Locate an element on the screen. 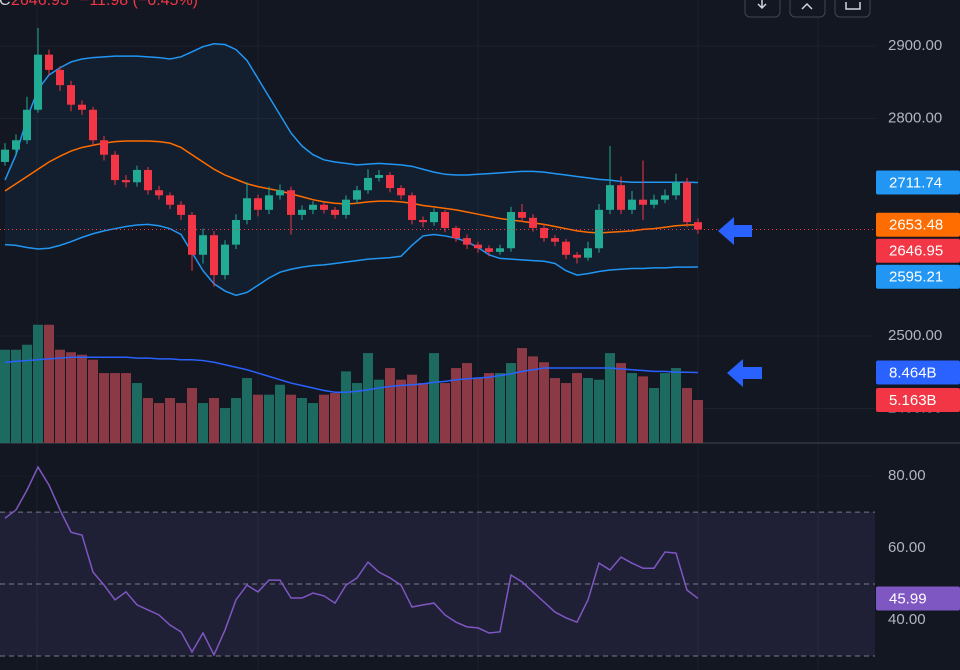 This screenshot has height=670, width=960. button is located at coordinates (807, 9).